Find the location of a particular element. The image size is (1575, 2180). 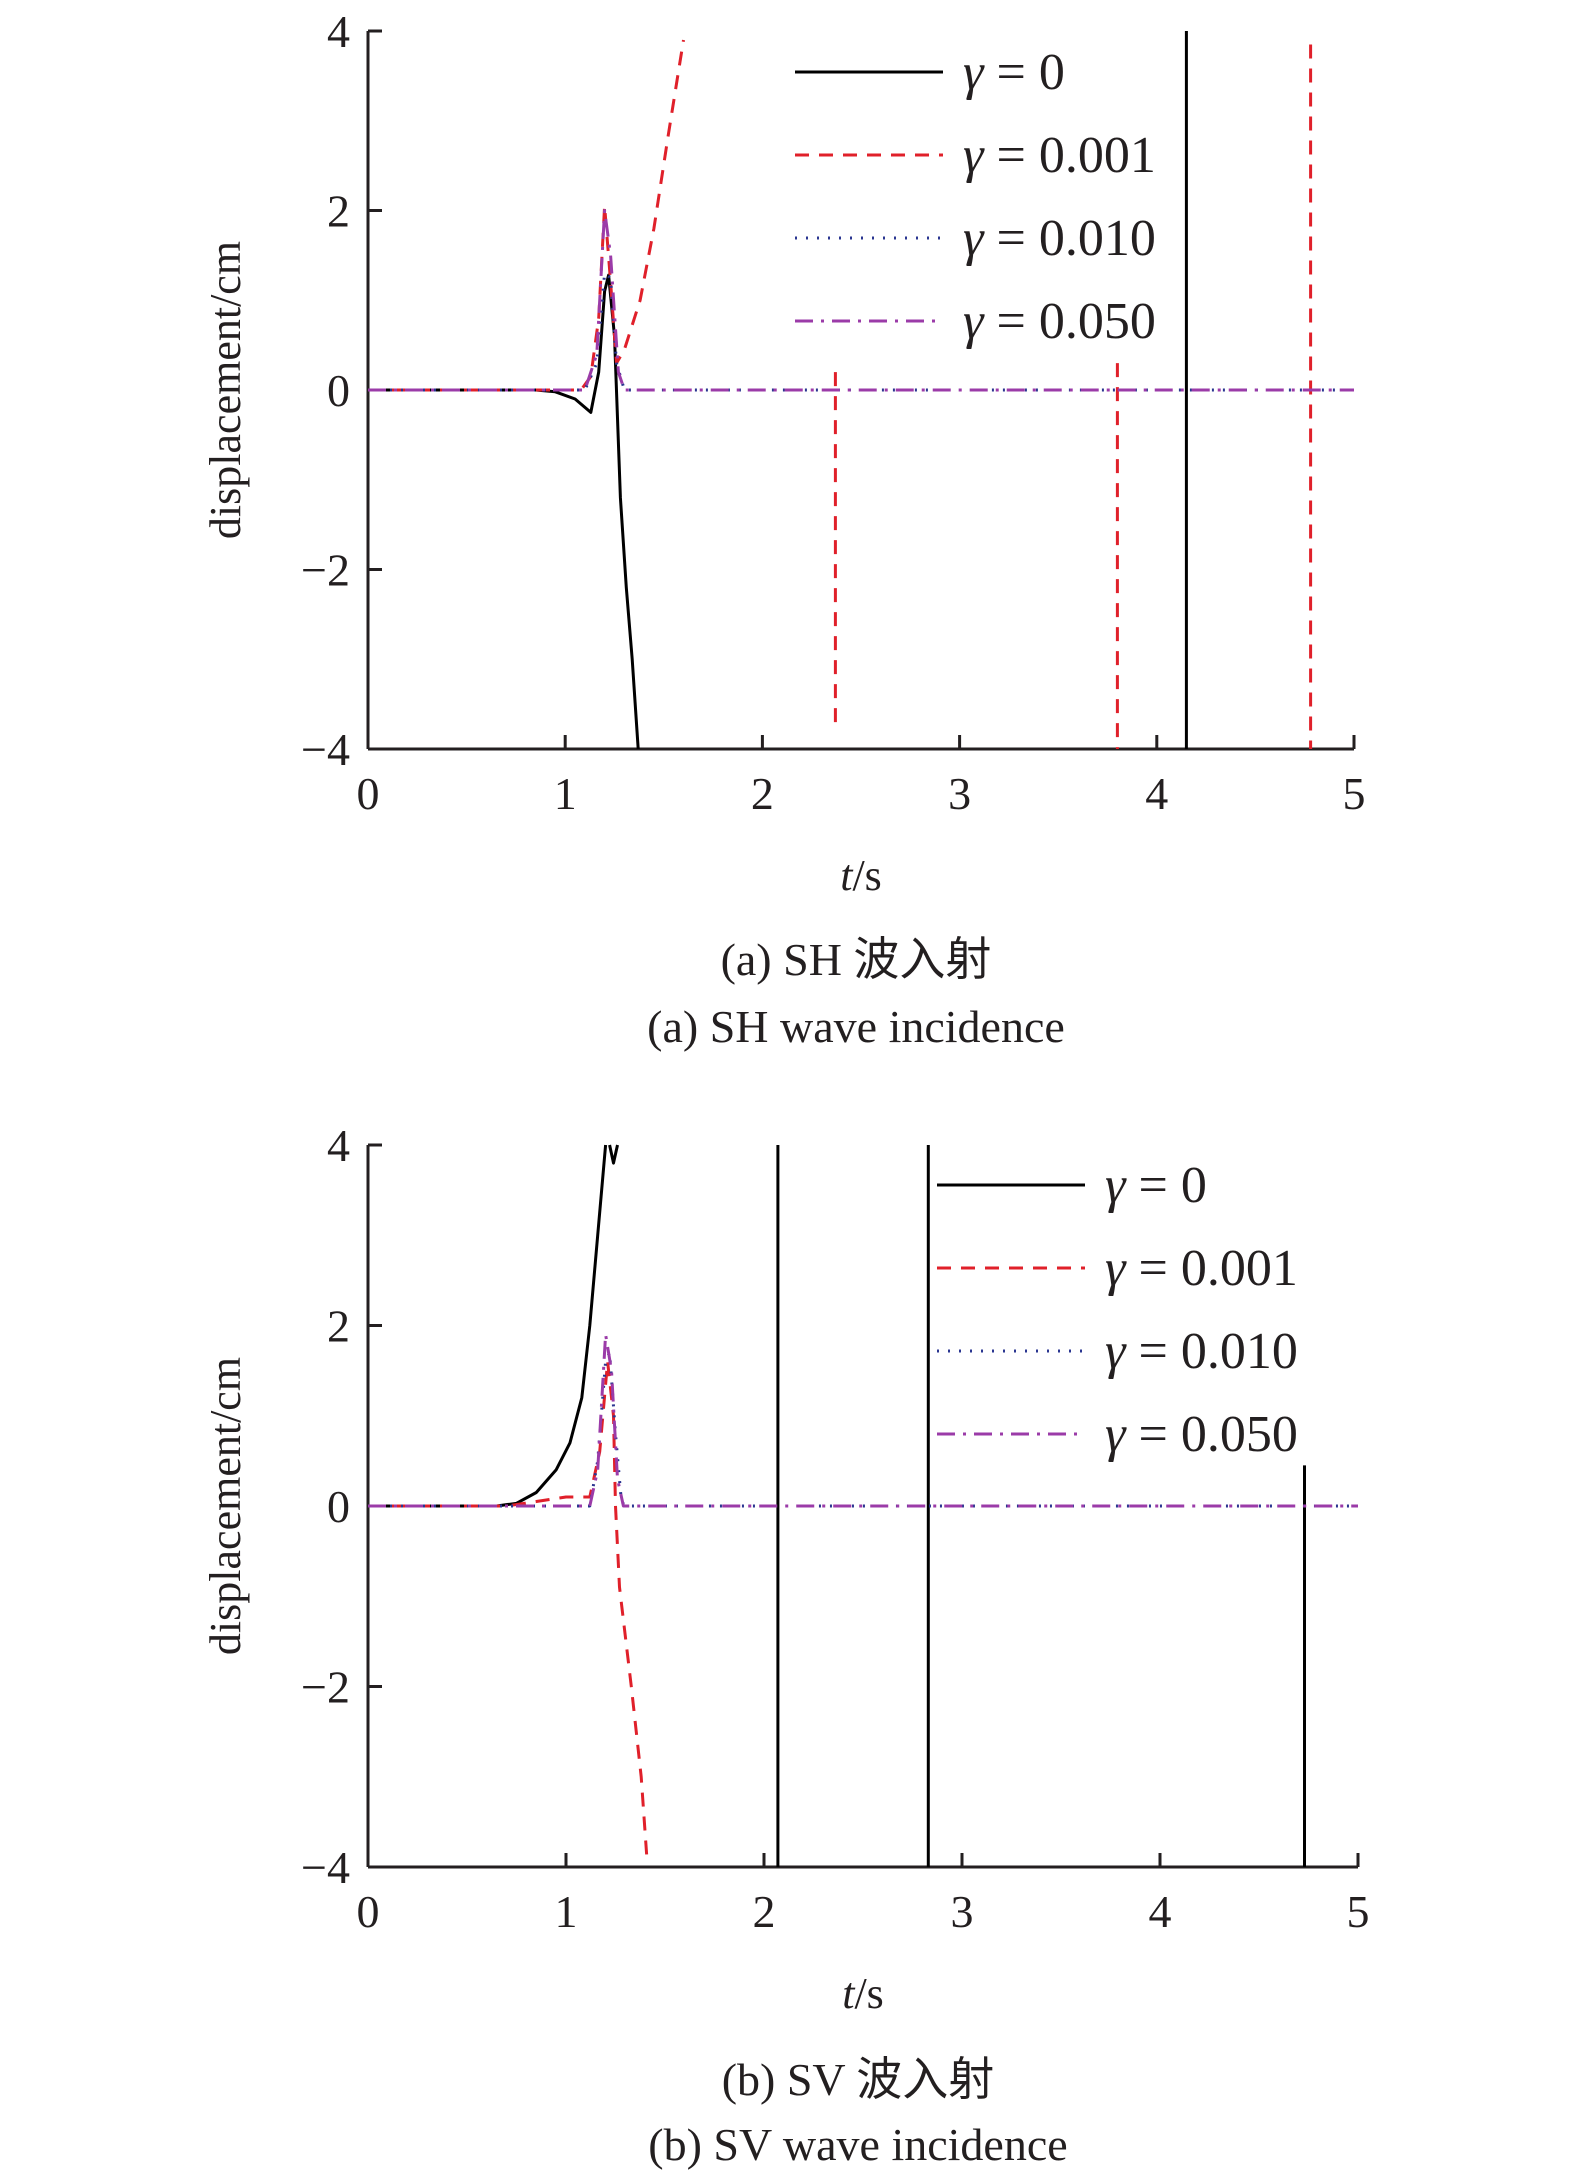

caption-english: (b) SV wave incidence is located at coordinates (857, 2144).